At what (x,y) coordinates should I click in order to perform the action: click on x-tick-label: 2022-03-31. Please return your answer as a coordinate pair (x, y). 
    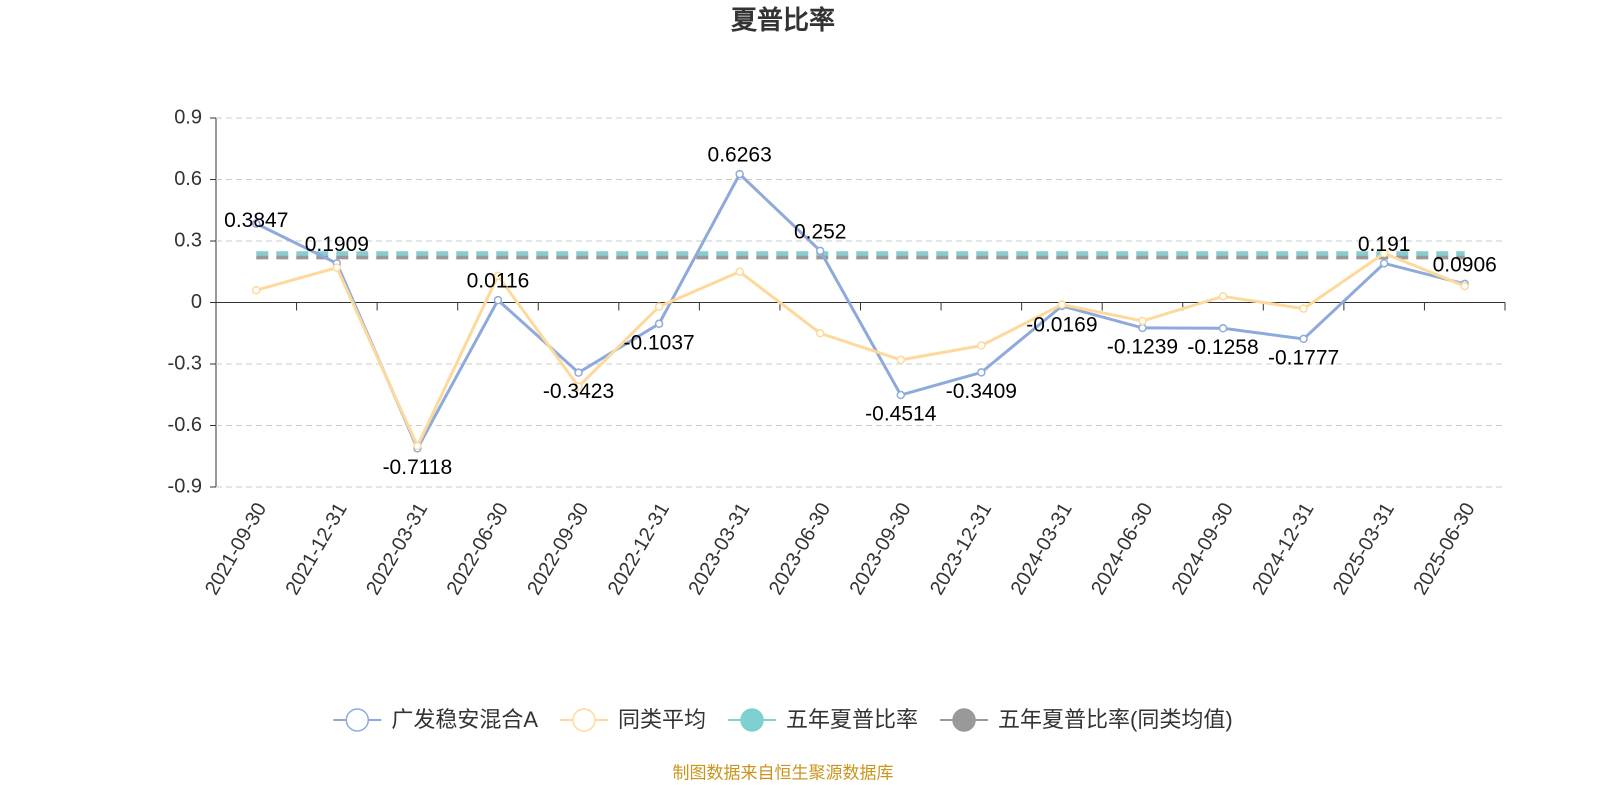
    Looking at the image, I should click on (397, 549).